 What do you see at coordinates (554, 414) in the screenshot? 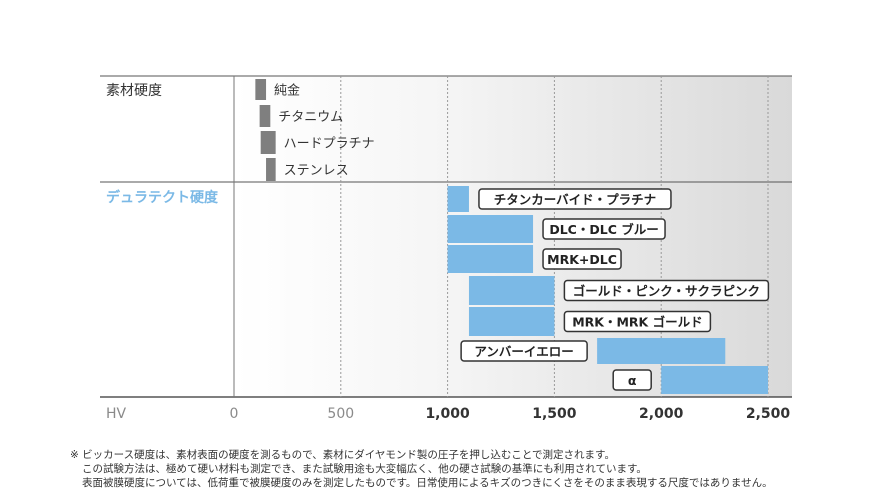
I see `x-tick-label: 1,500` at bounding box center [554, 414].